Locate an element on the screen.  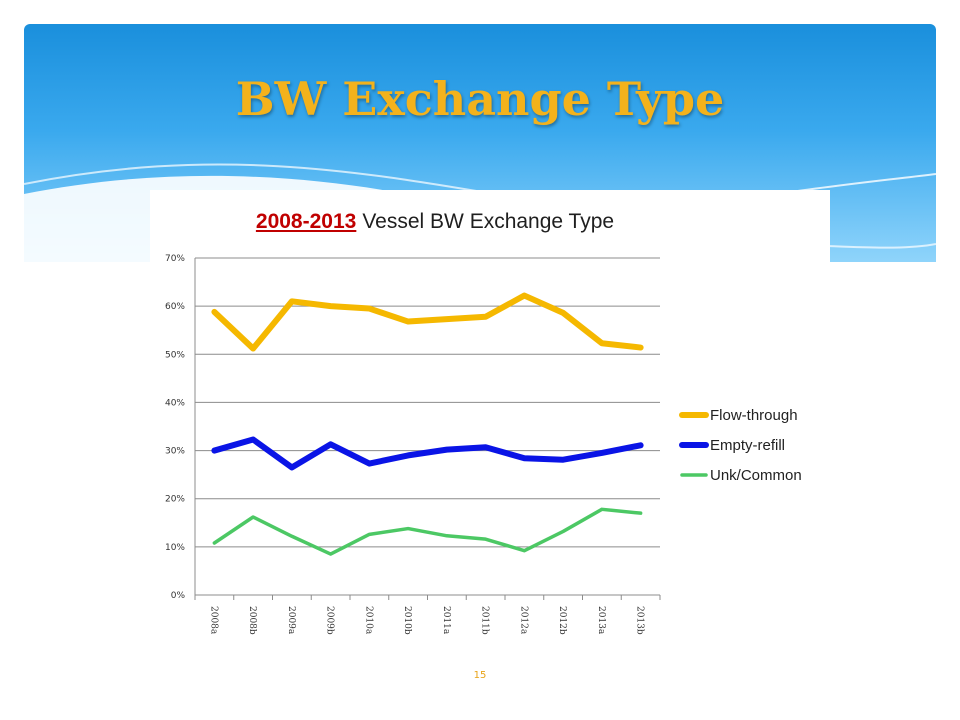
chart-title: 2008-2013 Vessel BW Exchange Type is located at coordinates (435, 222).